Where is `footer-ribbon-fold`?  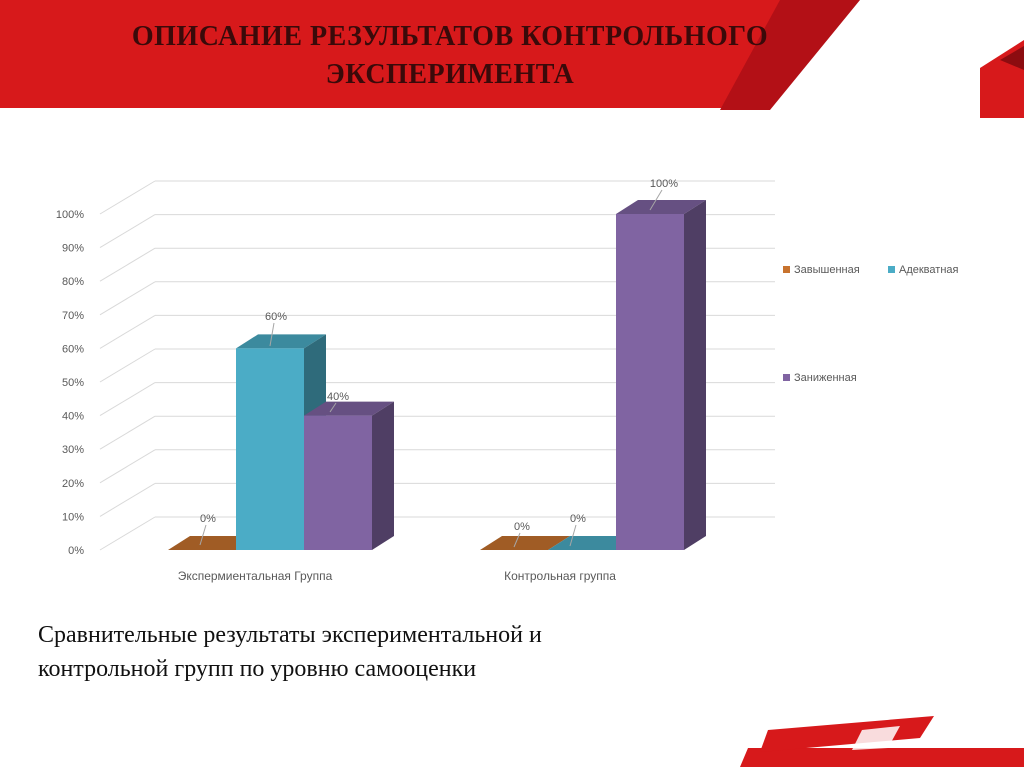
footer-ribbon-fold is located at coordinates (876, 738).